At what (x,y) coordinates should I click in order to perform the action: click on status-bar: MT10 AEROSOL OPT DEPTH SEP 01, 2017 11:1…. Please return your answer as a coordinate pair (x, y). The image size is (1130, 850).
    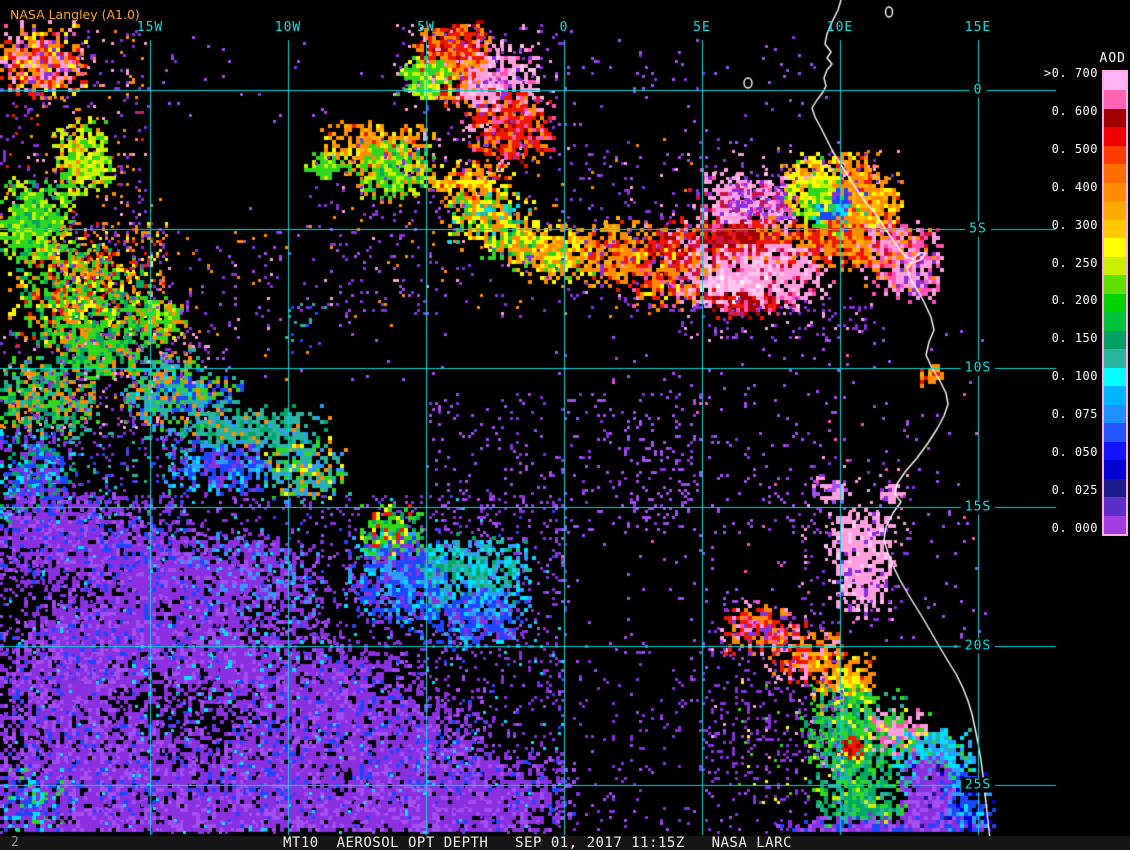
    Looking at the image, I should click on (565, 843).